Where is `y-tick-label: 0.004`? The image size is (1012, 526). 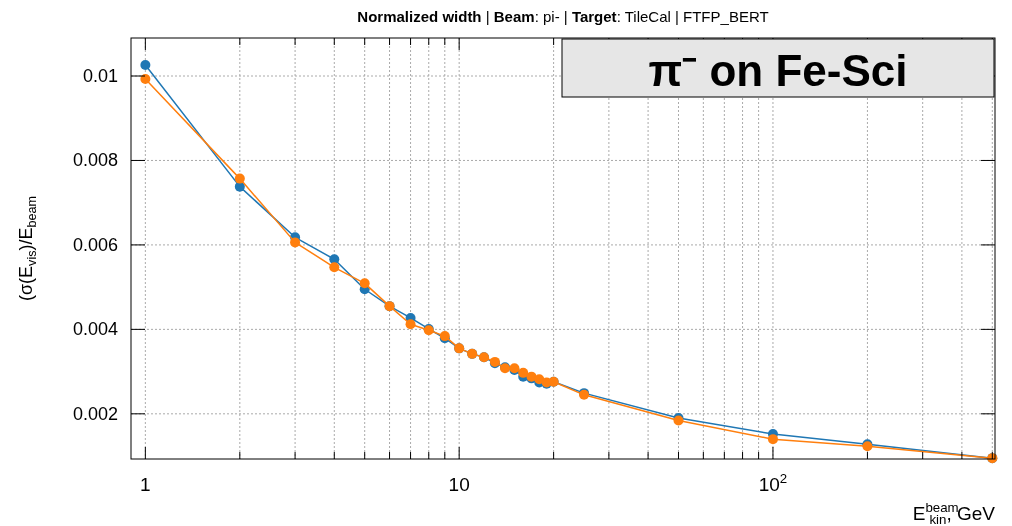 y-tick-label: 0.004 is located at coordinates (95, 329).